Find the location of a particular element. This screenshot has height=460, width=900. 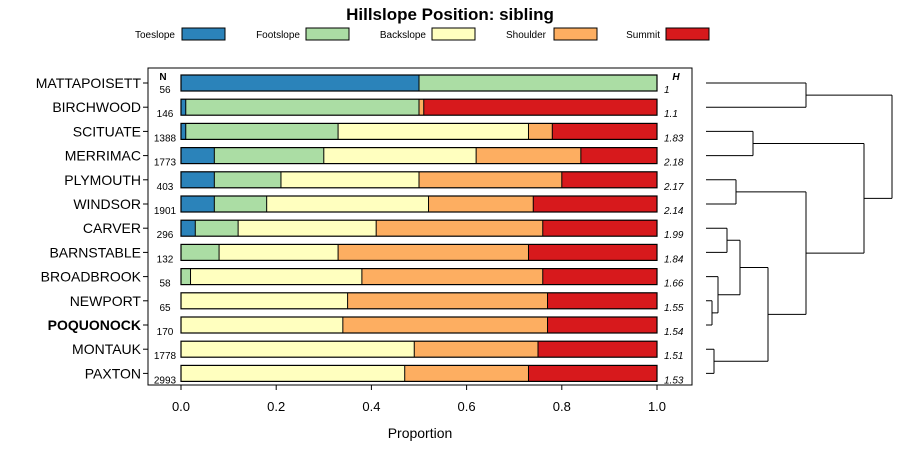

bar-carver-toeslope is located at coordinates (188, 228).